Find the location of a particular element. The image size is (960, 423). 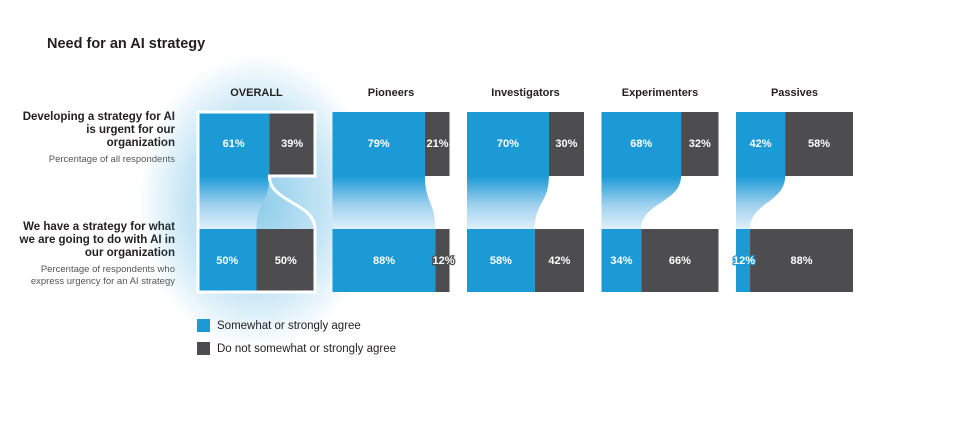

label-top-disagree-experimenters: 32% is located at coordinates (700, 144).